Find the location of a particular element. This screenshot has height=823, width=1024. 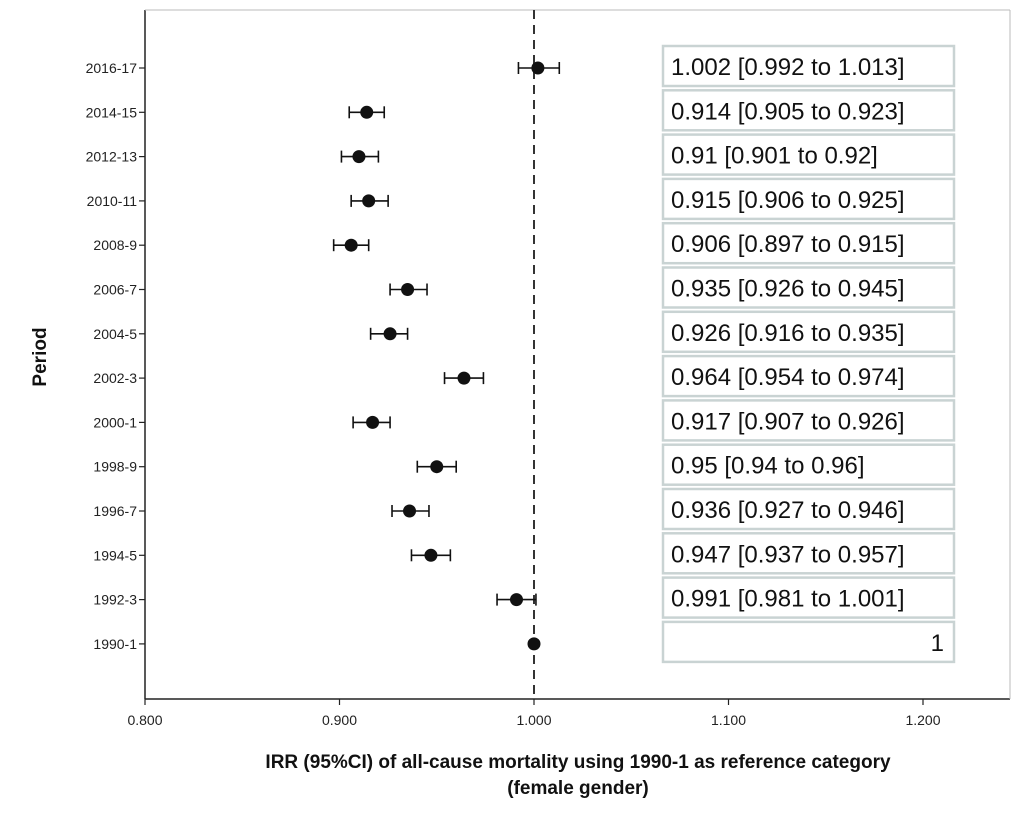

y-tick-label: 2000-1 is located at coordinates (115, 422).